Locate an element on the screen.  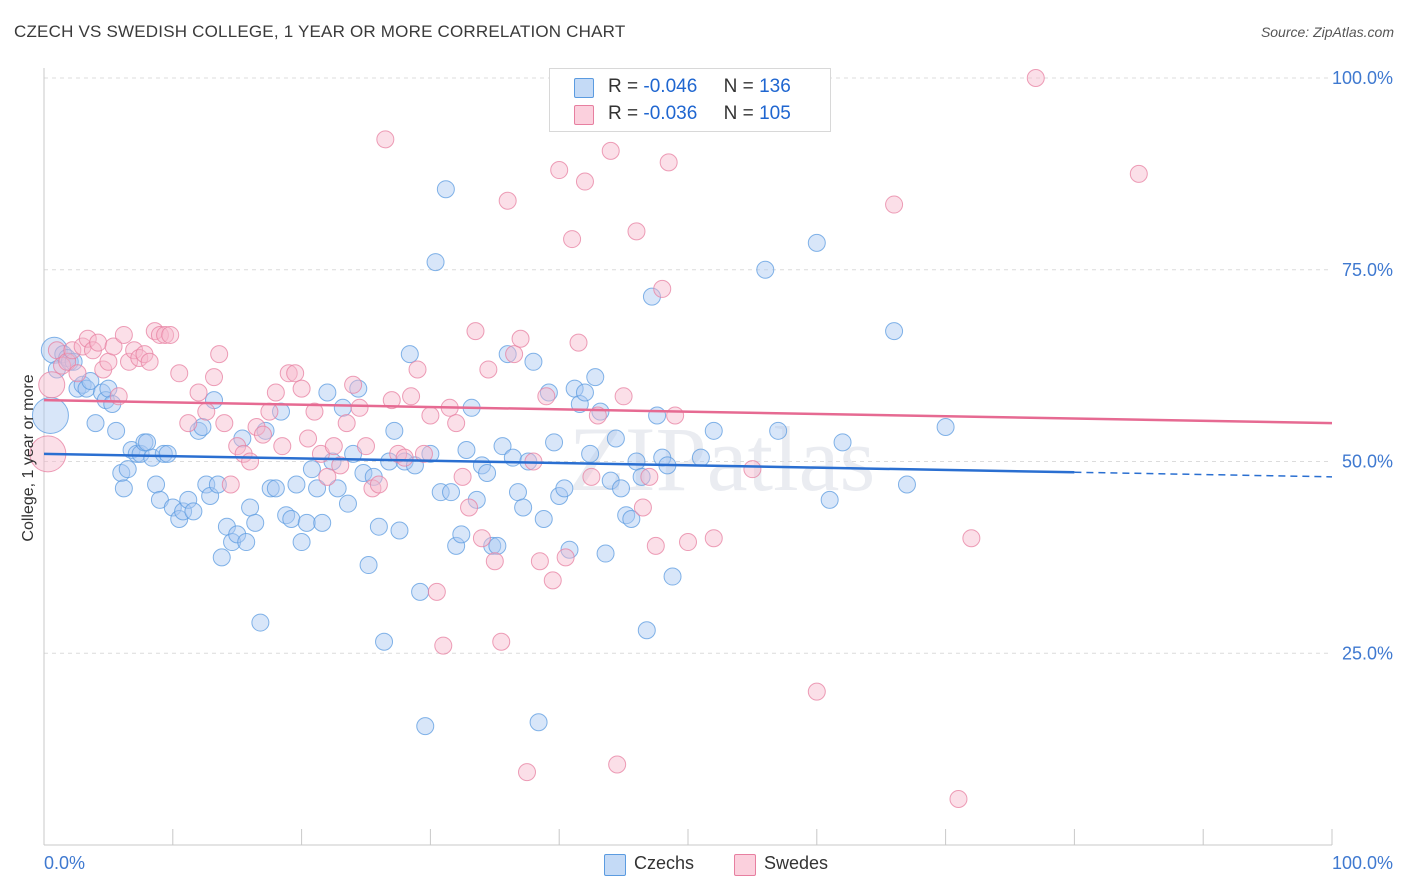
legend-swatch-czechs is located at coordinates (584, 88).